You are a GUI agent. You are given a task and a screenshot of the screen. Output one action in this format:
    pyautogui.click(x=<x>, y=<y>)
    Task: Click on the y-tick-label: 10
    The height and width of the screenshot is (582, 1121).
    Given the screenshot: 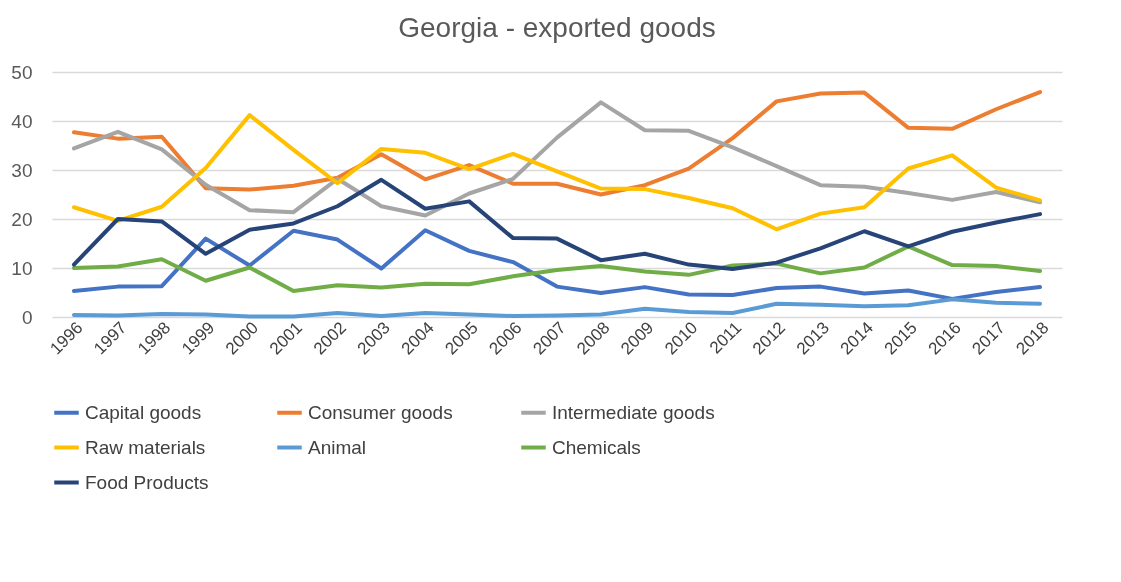 What is the action you would take?
    pyautogui.click(x=22, y=268)
    